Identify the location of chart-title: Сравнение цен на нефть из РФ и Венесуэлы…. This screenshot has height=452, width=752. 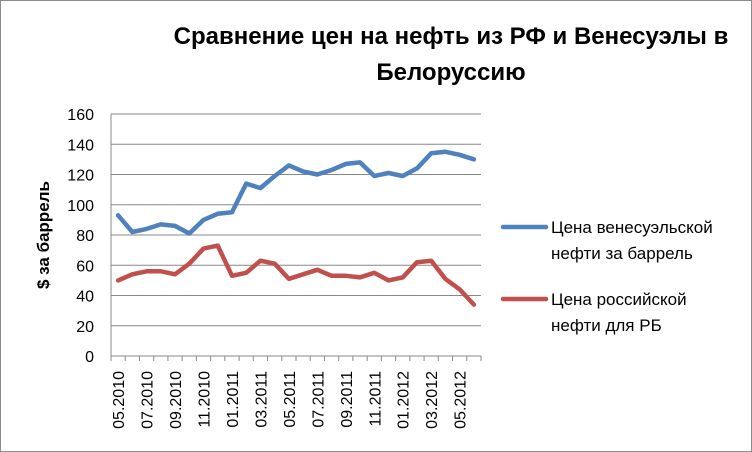
(451, 54).